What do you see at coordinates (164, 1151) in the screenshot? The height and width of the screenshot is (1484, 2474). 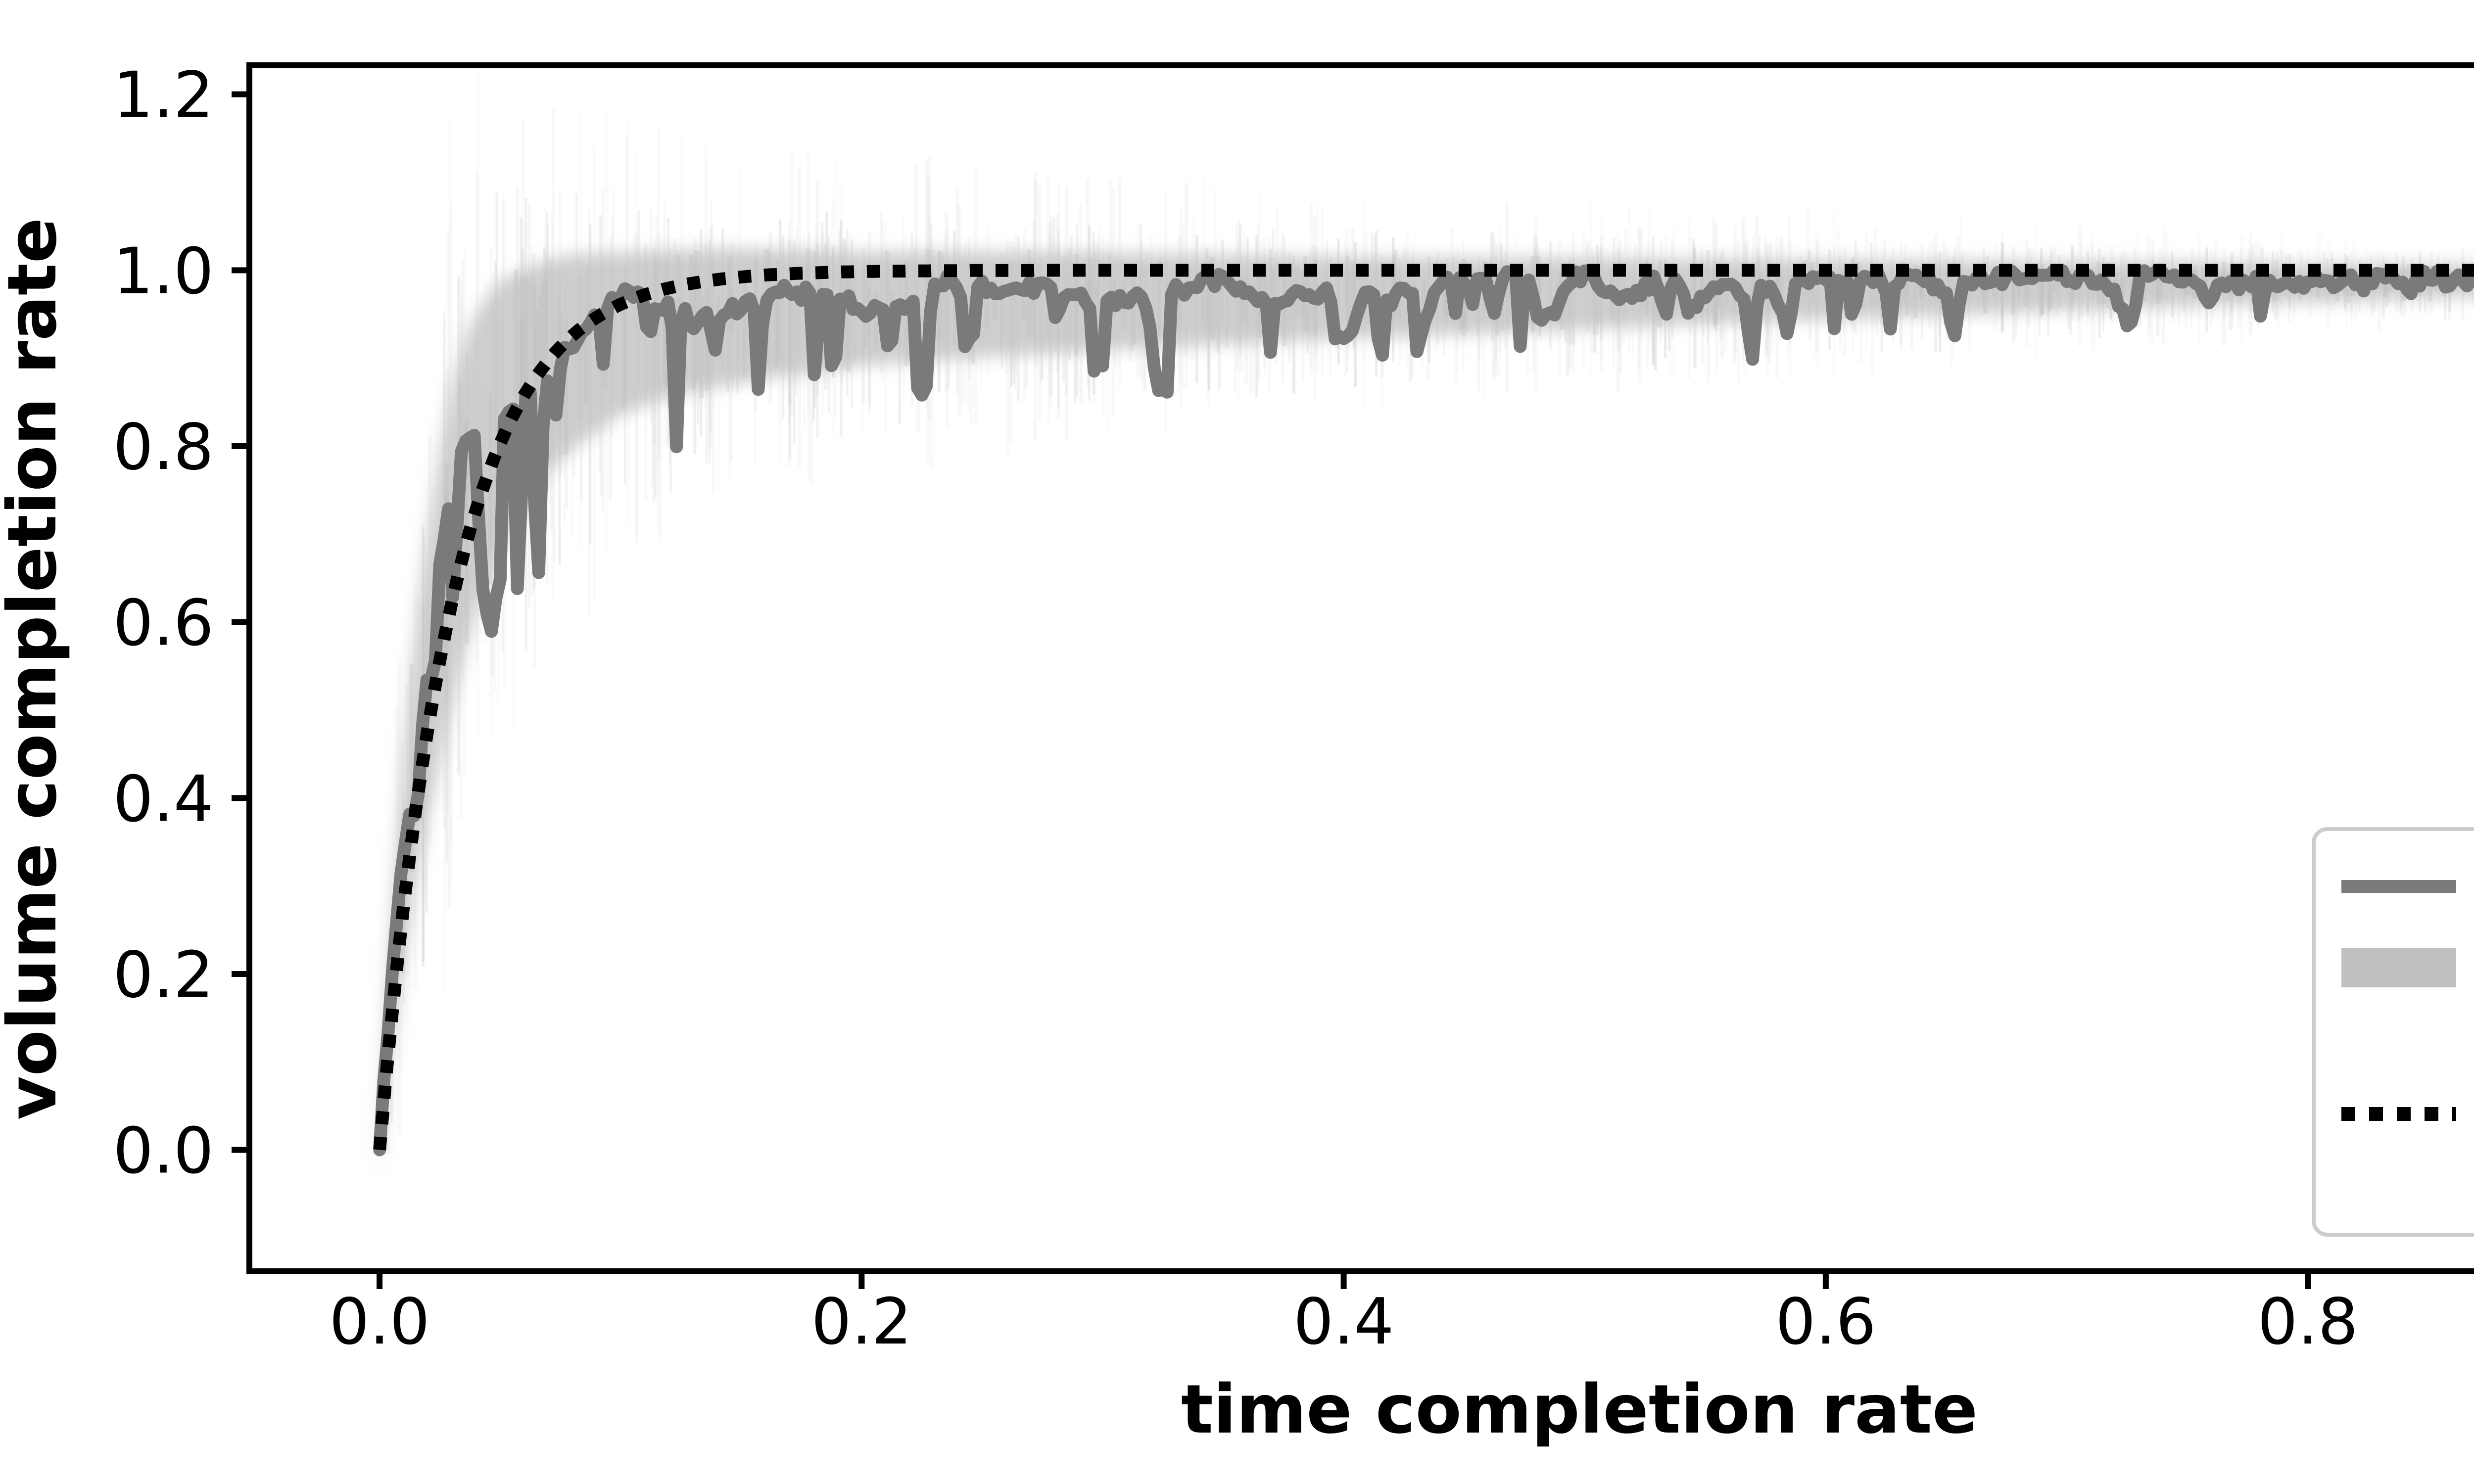 I see `y-tick-label: 0.0` at bounding box center [164, 1151].